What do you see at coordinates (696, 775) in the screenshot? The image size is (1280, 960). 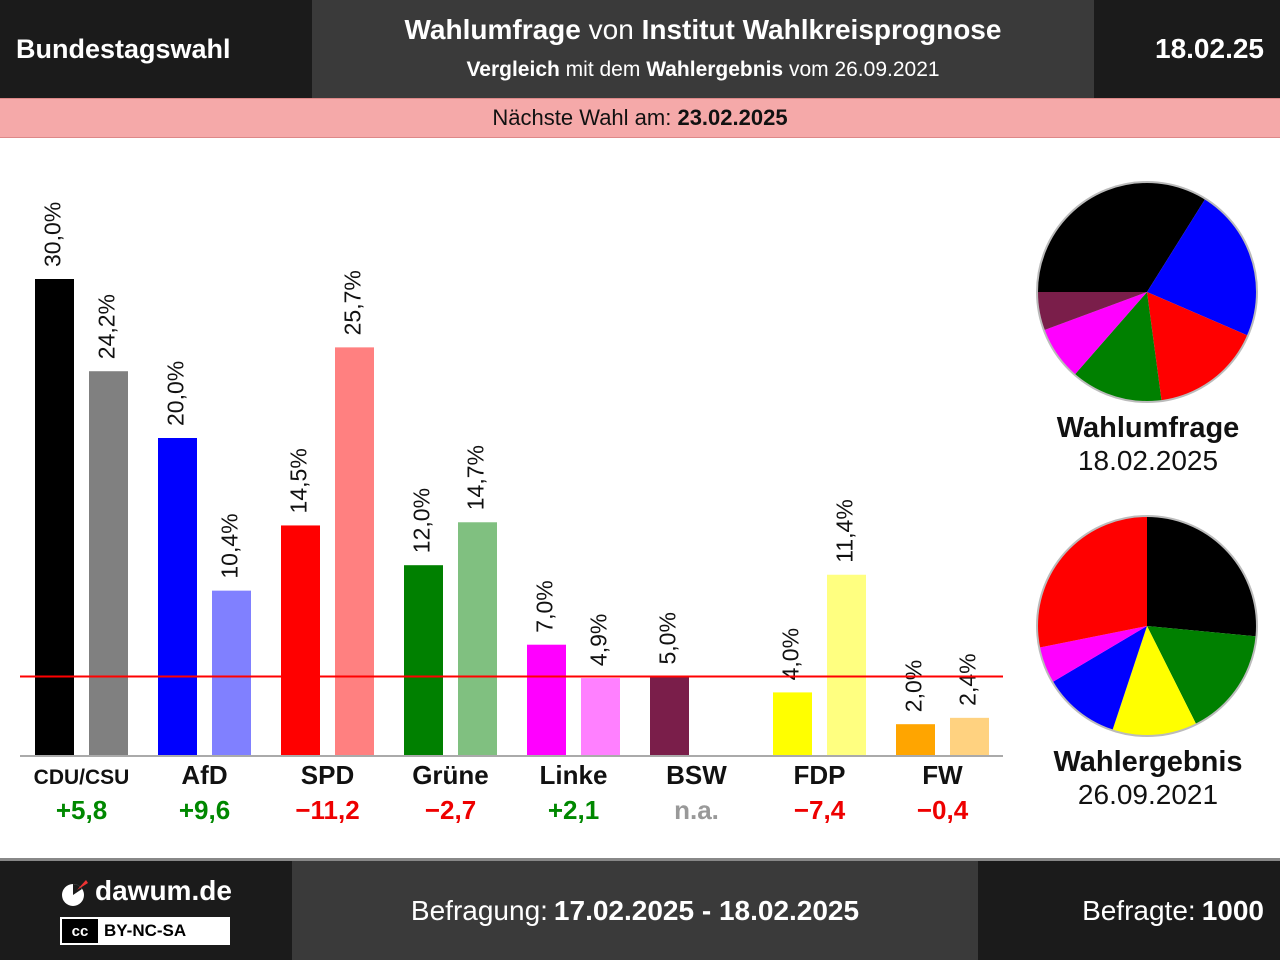 I see `category-label-5: BSW` at bounding box center [696, 775].